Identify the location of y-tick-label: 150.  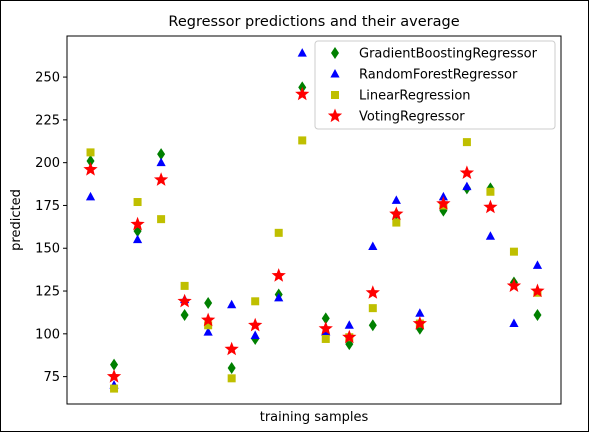
(47, 249).